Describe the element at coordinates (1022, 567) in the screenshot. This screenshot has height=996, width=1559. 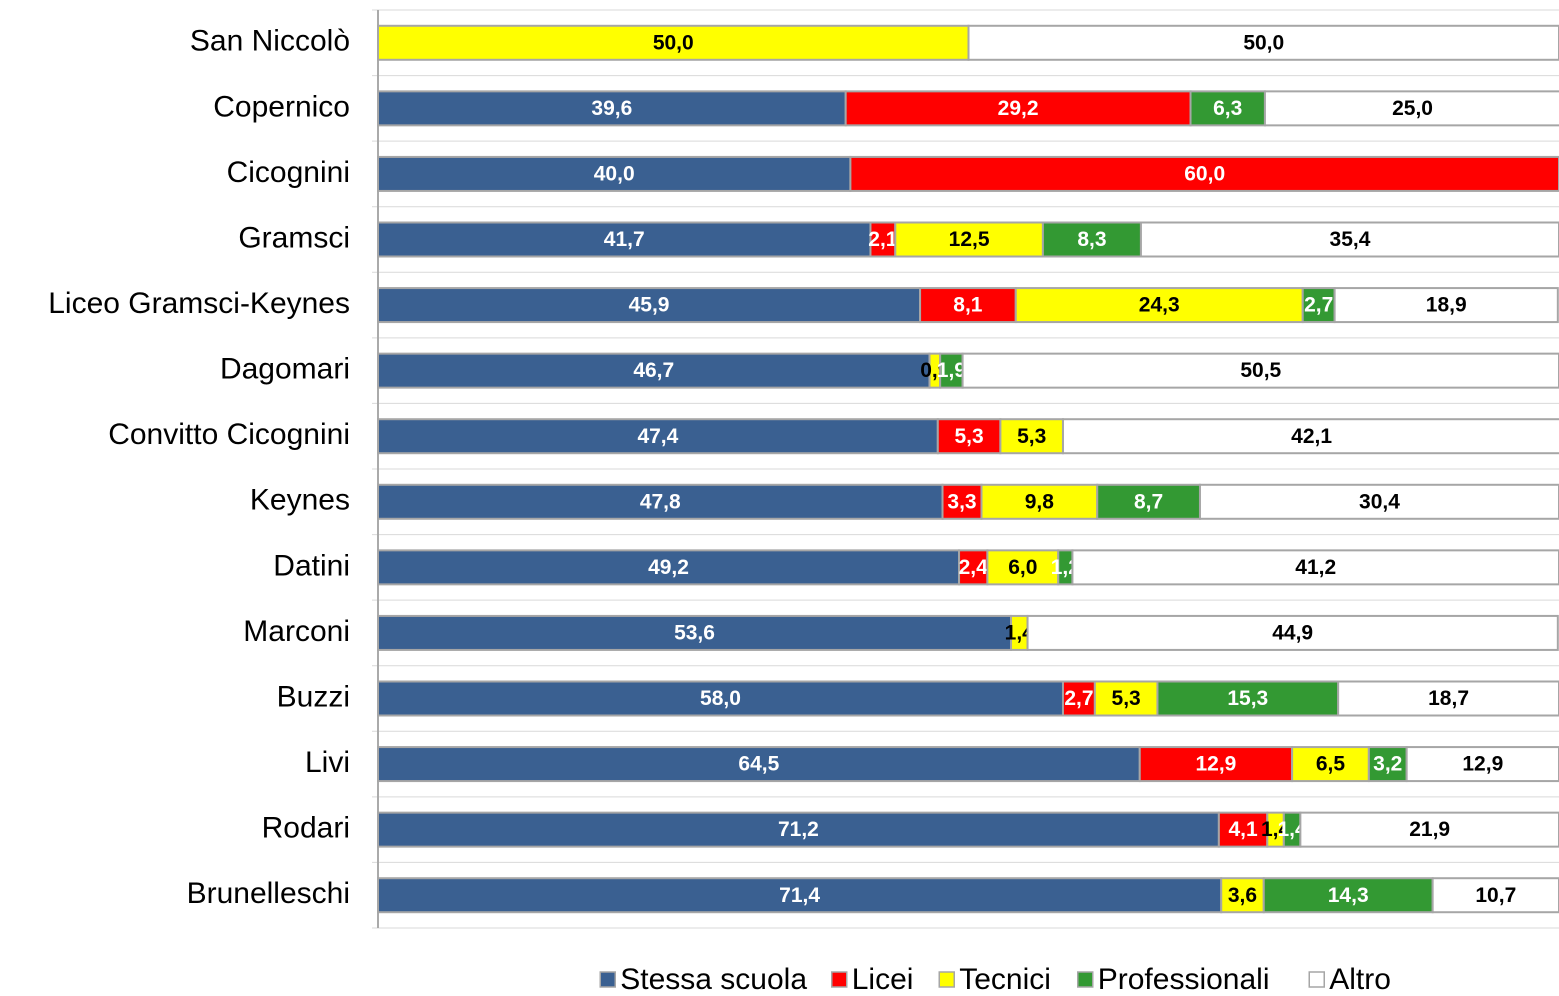
I see `value-label: 6,0` at that location.